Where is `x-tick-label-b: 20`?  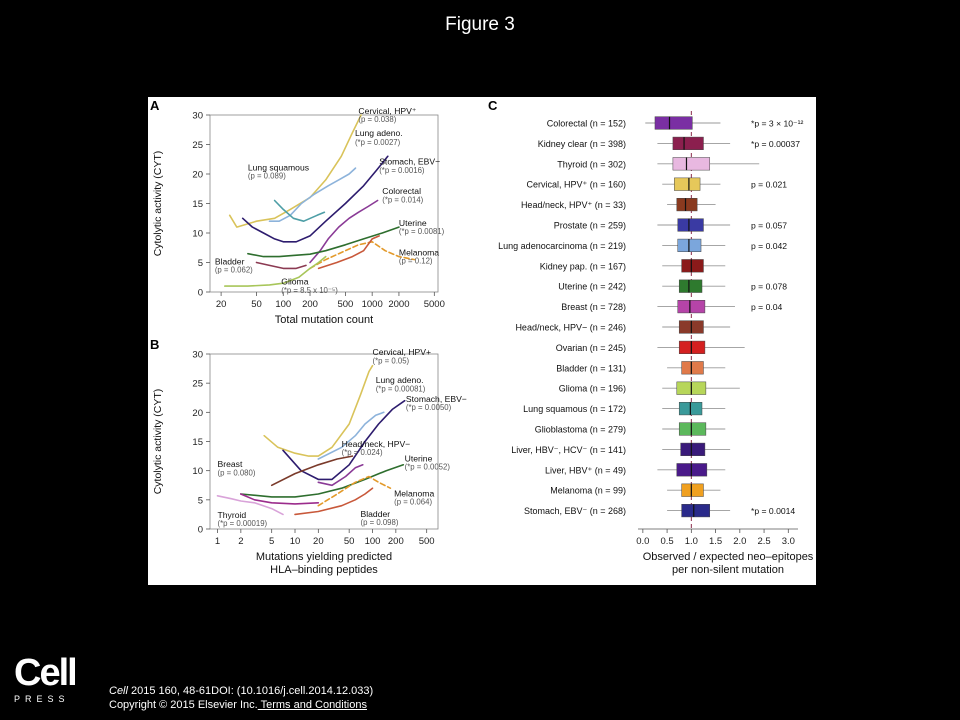 x-tick-label-b: 20 is located at coordinates (318, 541).